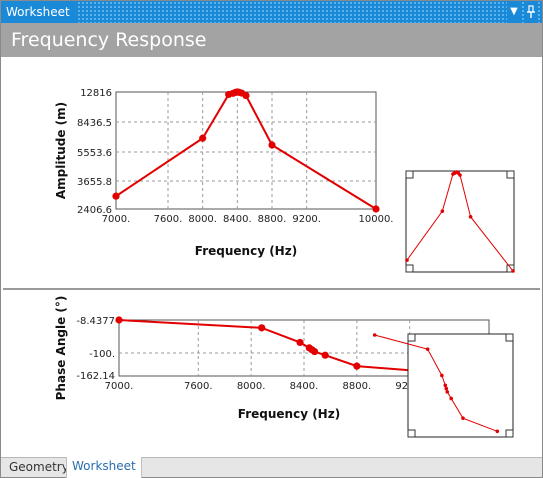 This screenshot has height=478, width=543. Describe the element at coordinates (94, 153) in the screenshot. I see `y-tick-label: 5553.6` at that location.